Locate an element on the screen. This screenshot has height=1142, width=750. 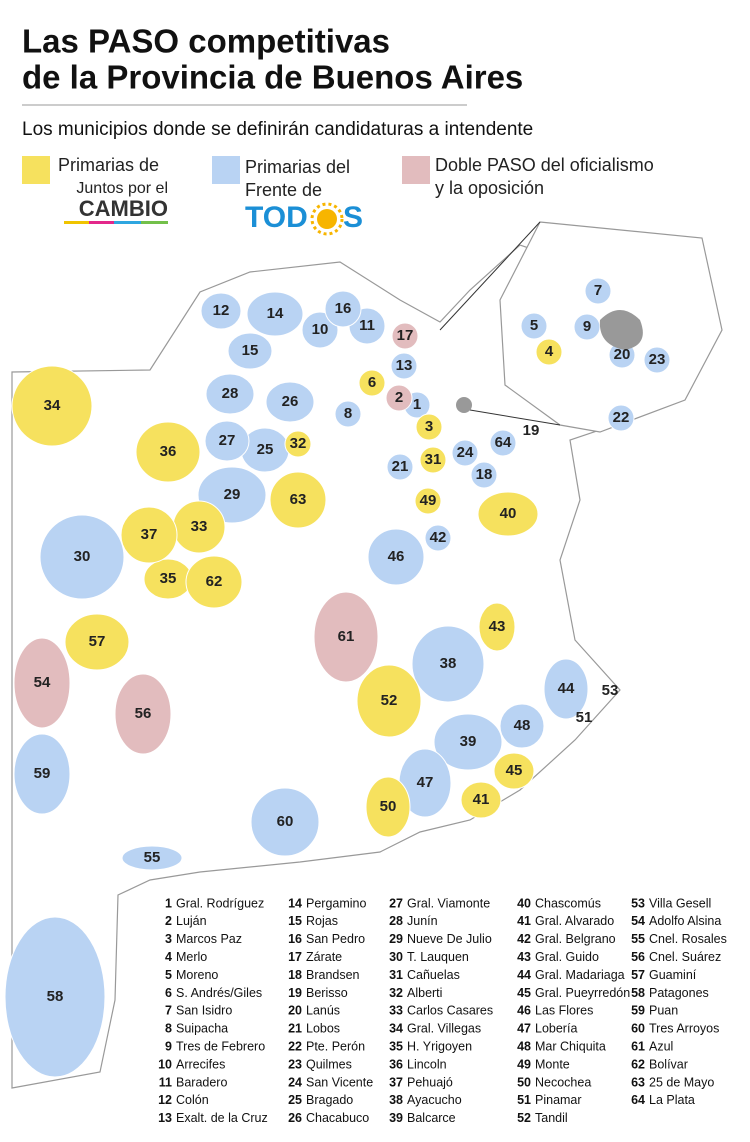
list-number: 61 is located at coordinates (638, 1046).